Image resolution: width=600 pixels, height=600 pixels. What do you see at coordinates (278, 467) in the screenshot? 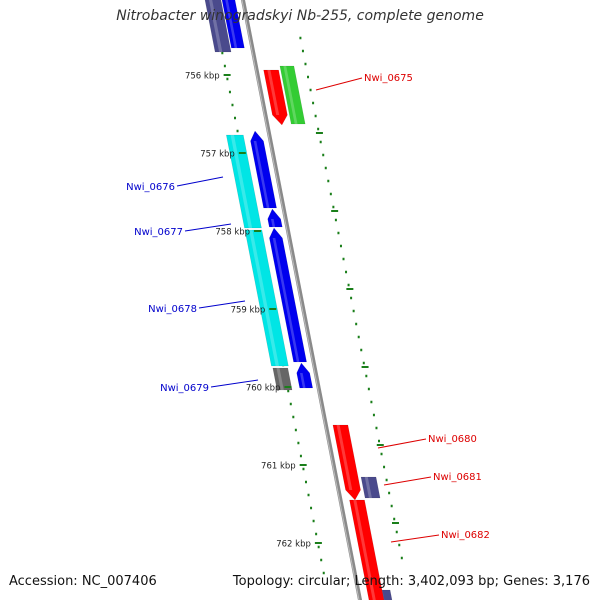
I see `scale-label: 761 kbp` at bounding box center [278, 467].